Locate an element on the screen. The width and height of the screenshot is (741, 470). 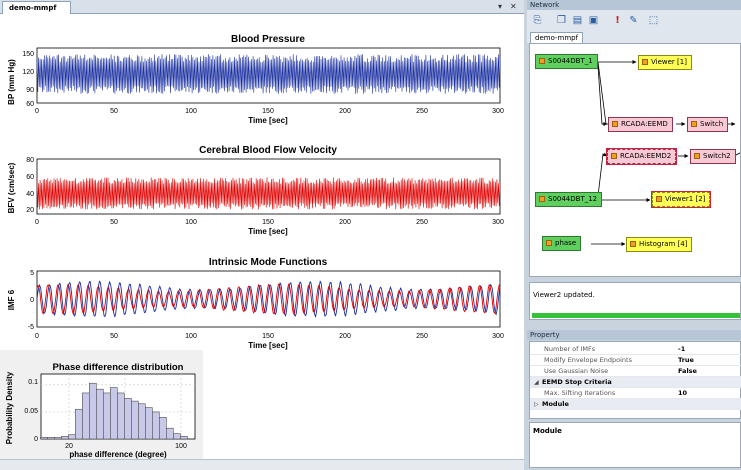
progress-bar is located at coordinates (636, 315).